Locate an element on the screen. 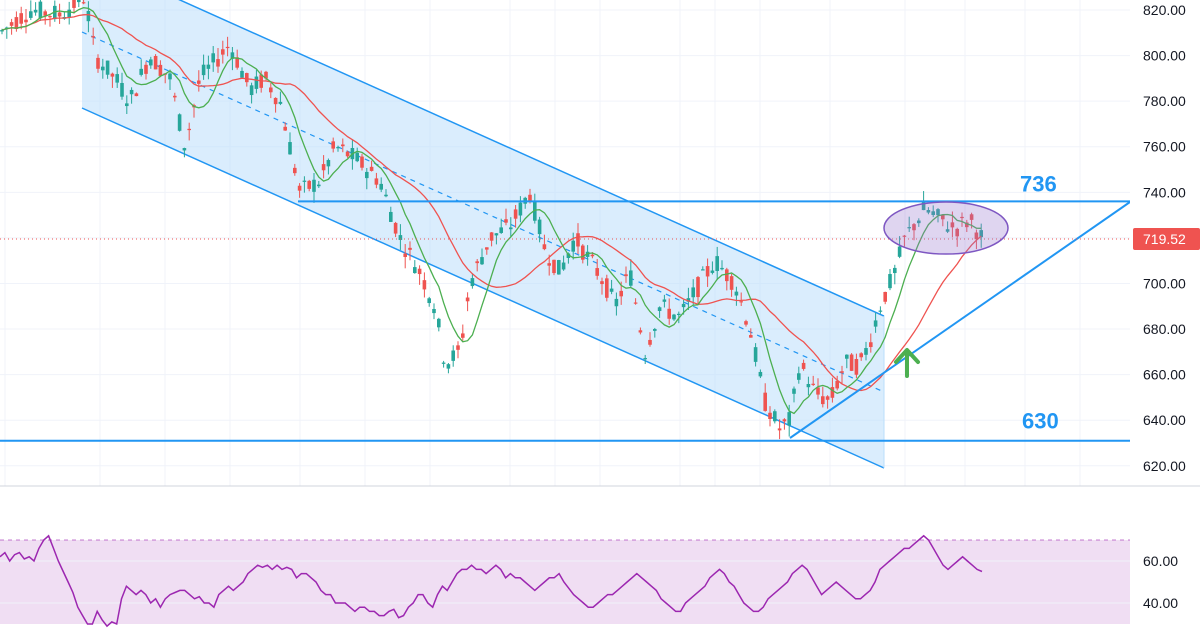 This screenshot has width=1200, height=630. rsi-line is located at coordinates (491, 581).